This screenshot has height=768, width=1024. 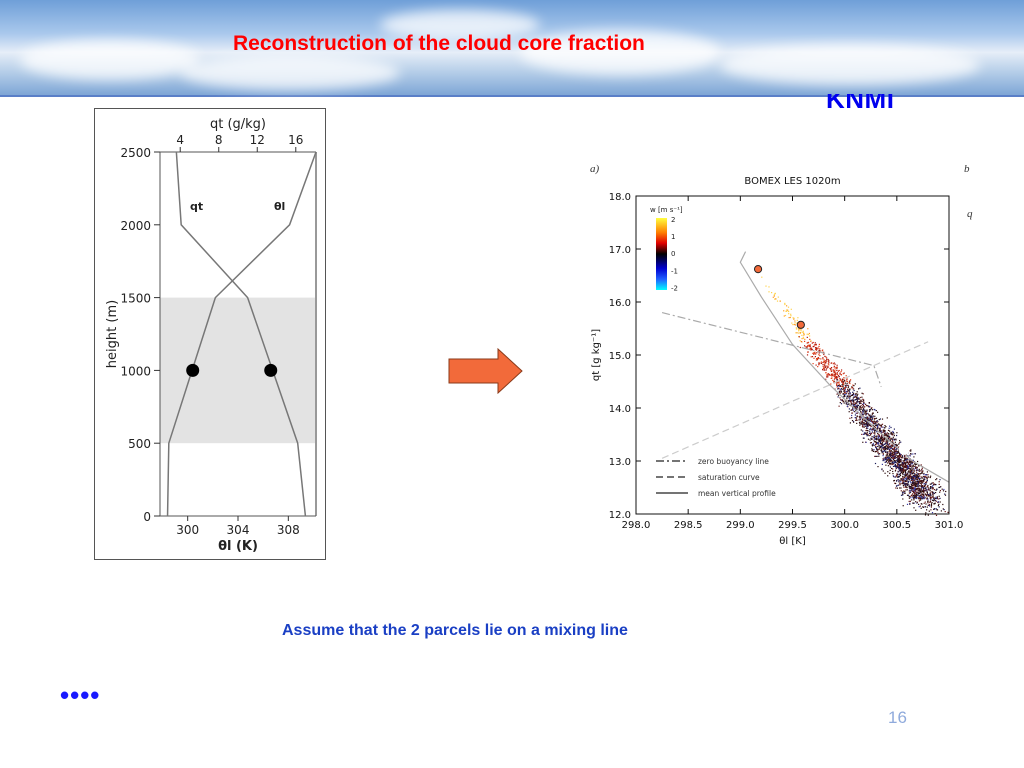 I want to click on panel-label-a: a), so click(x=595, y=169).